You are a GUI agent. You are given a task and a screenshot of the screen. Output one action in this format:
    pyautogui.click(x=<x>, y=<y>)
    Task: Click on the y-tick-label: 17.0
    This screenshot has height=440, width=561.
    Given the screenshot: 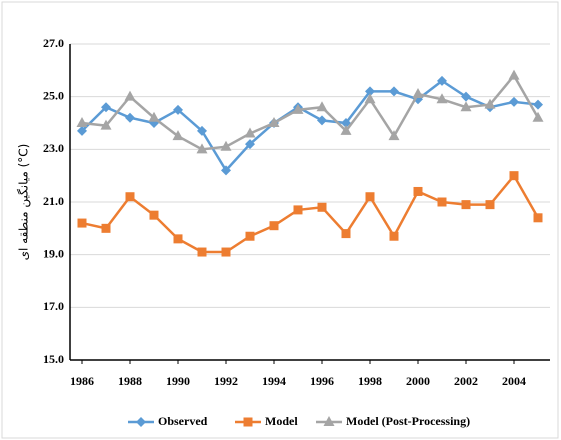 What is the action you would take?
    pyautogui.click(x=53, y=306)
    